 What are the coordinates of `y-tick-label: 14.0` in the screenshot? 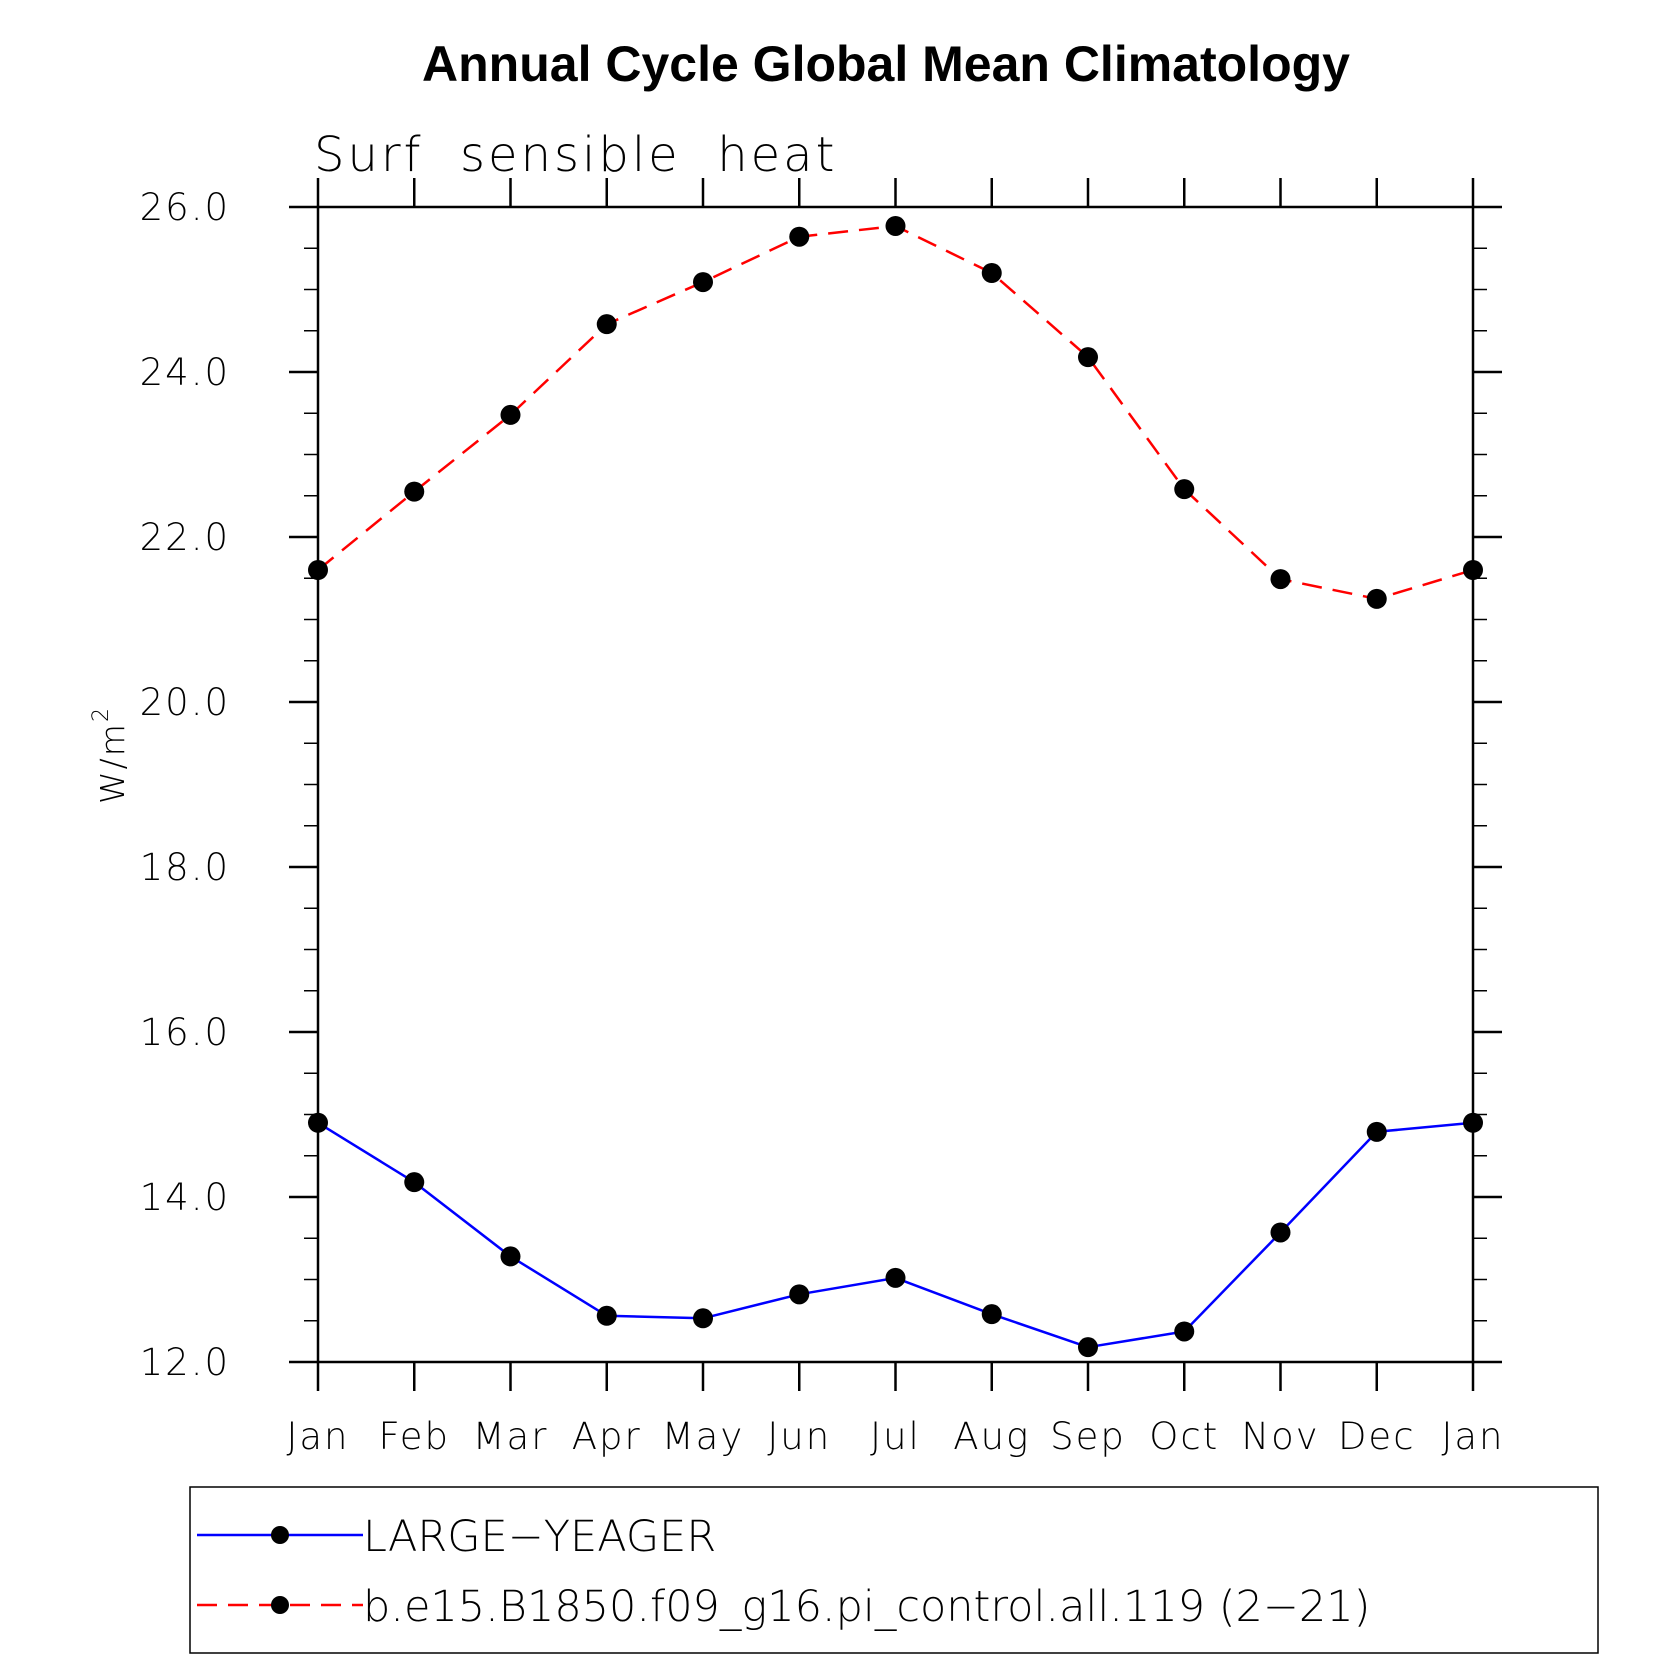 It's located at (185, 1197).